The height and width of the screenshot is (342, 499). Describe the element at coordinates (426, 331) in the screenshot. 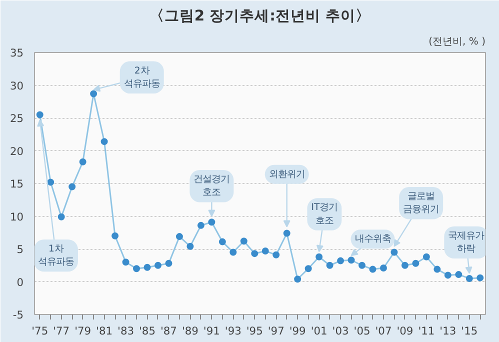

I see `x-tick-label: '11` at that location.